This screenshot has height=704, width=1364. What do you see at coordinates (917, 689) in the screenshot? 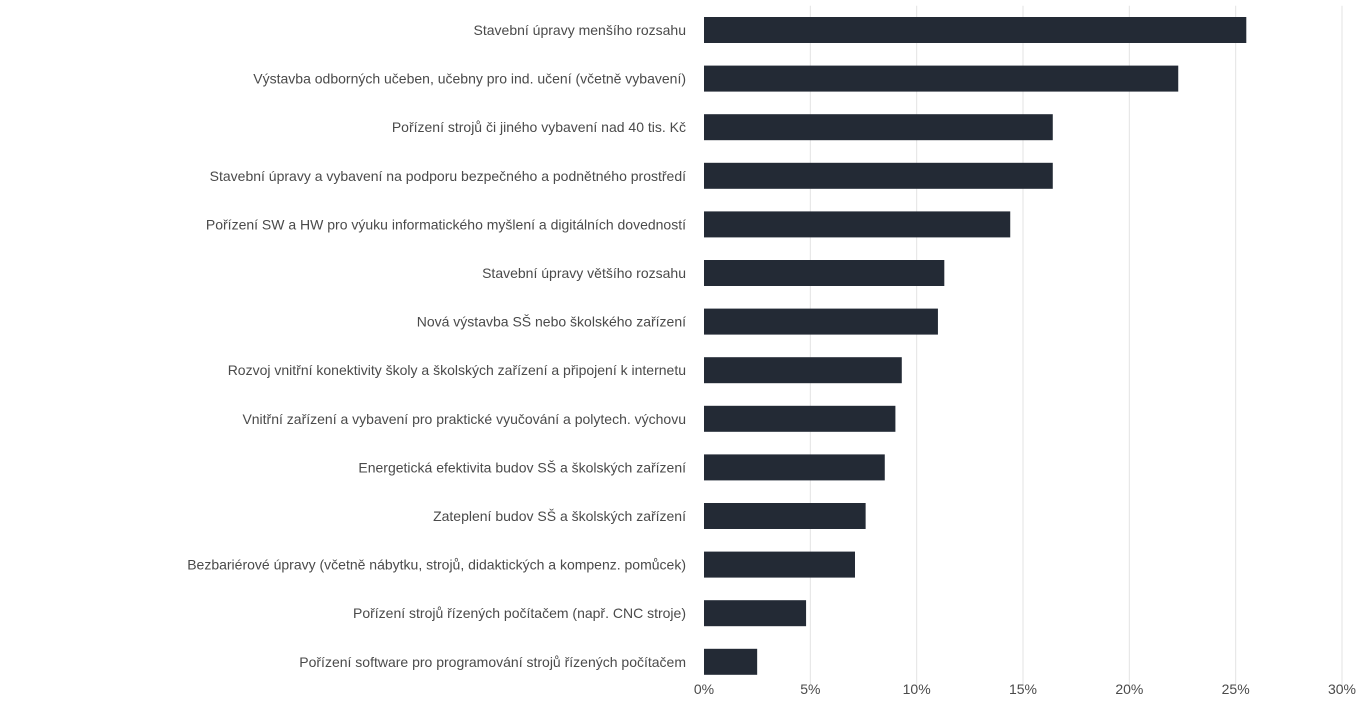
I see `x-tick-label: 10%` at bounding box center [917, 689].